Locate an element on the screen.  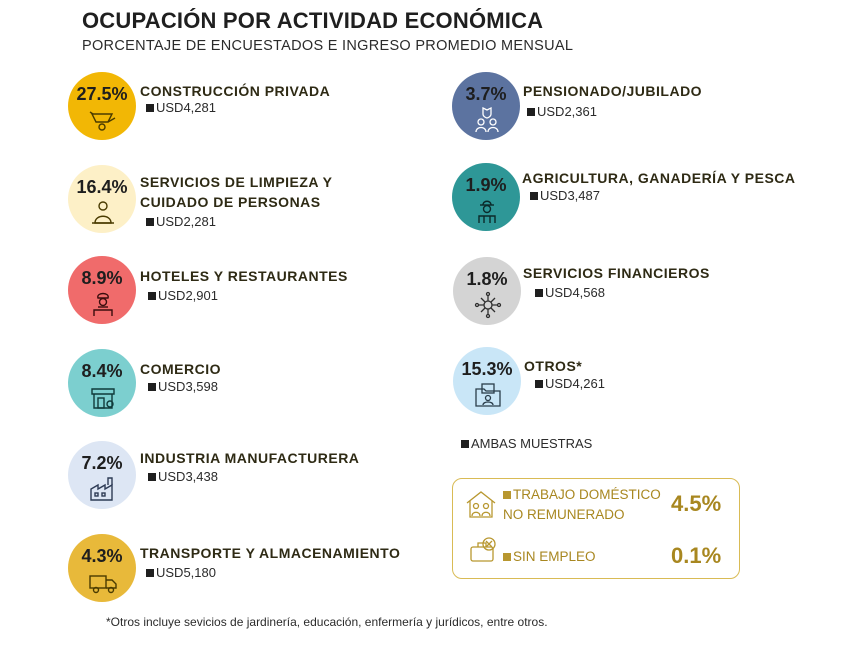
activity-percentage: 1.8% is located at coordinates (487, 279).